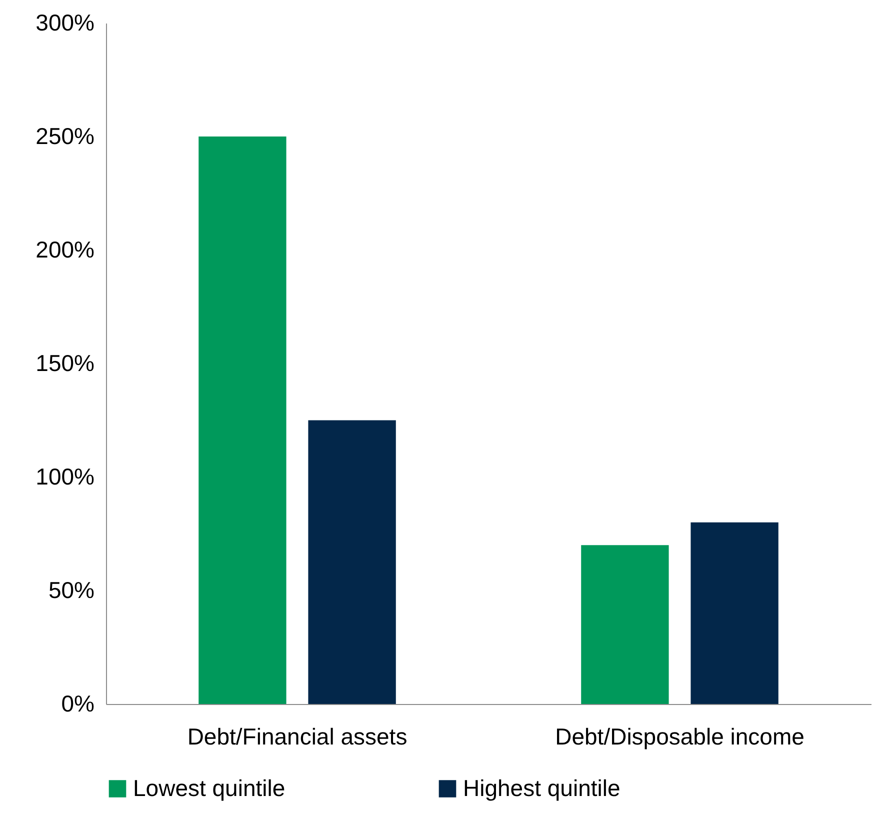 The height and width of the screenshot is (824, 875). I want to click on y-tick-label: 200%, so click(65, 249).